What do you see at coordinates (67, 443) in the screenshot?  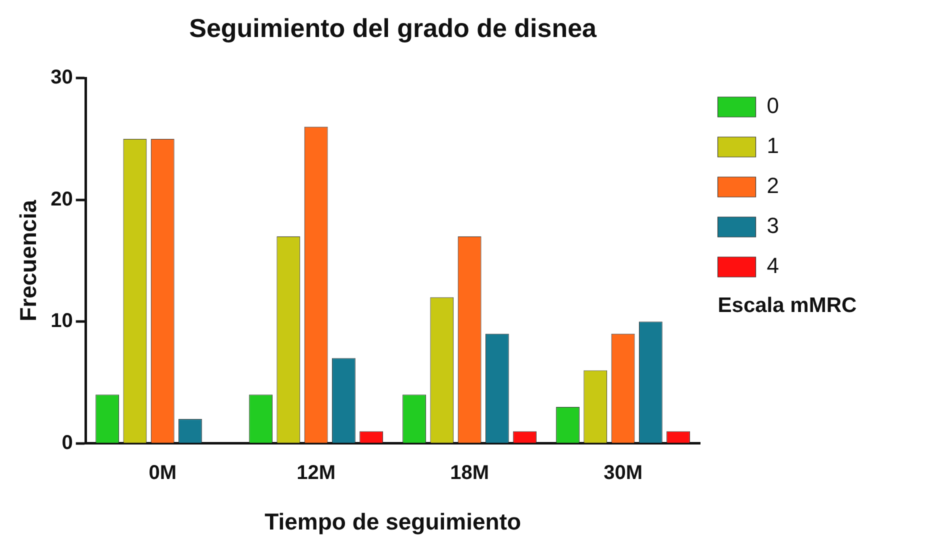 I see `y-tick-label: 0` at bounding box center [67, 443].